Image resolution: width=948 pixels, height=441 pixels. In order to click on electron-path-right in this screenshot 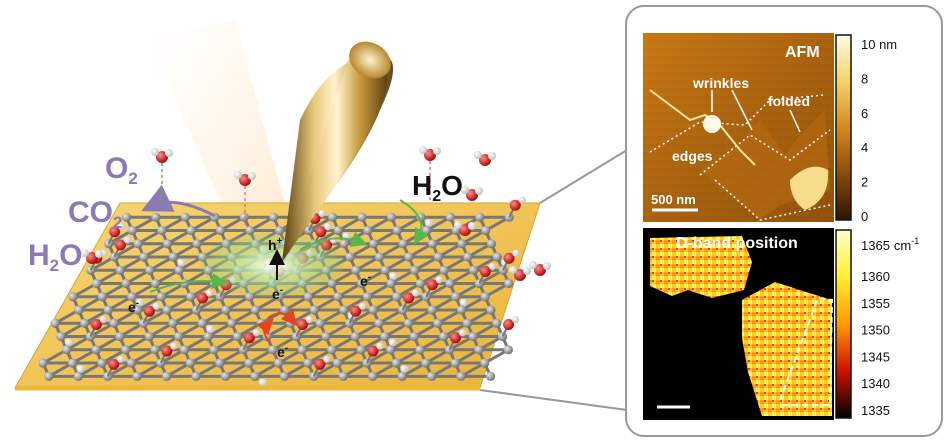, I will do `click(333, 241)`.